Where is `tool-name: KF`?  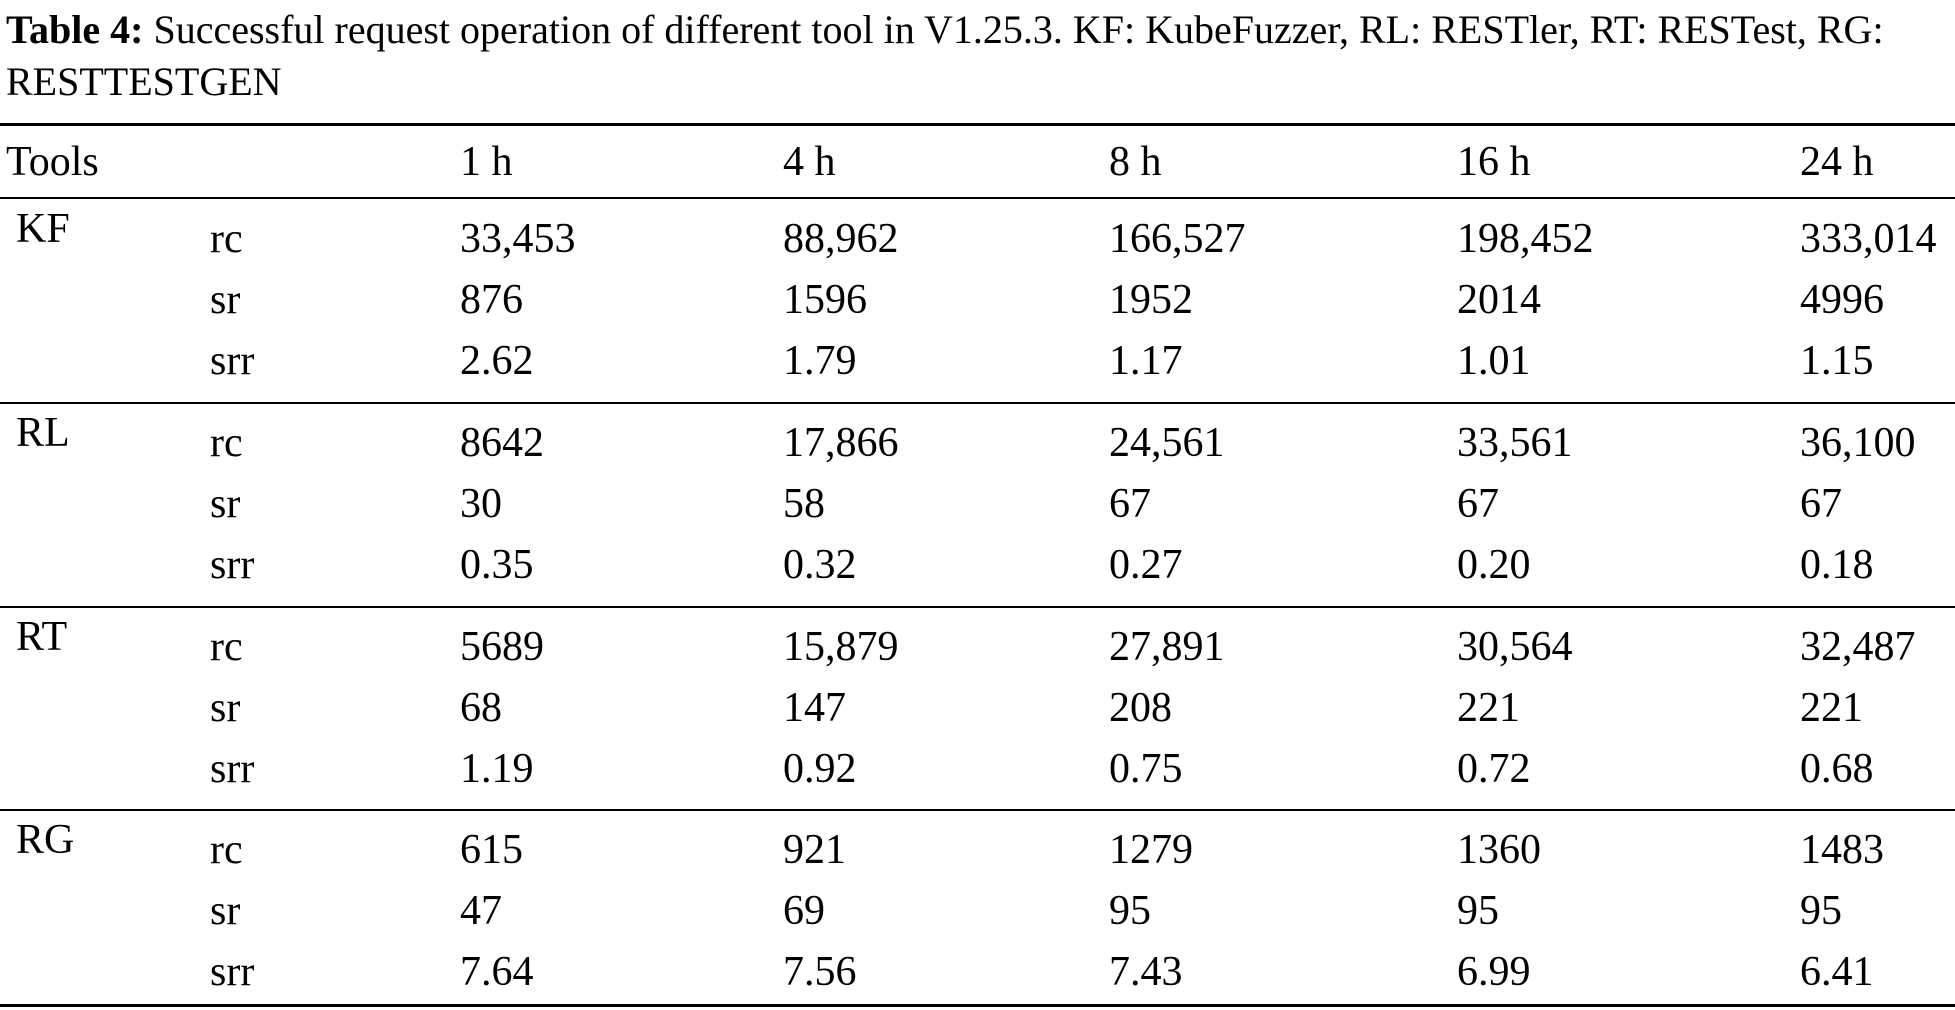 tool-name: KF is located at coordinates (43, 229).